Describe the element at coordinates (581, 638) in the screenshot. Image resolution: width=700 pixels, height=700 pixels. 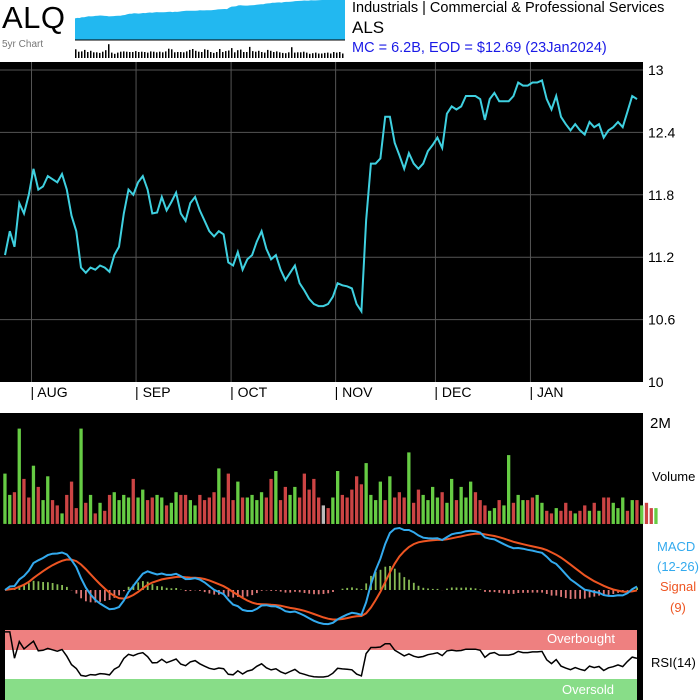
I see `overbought-label: Overbought` at that location.